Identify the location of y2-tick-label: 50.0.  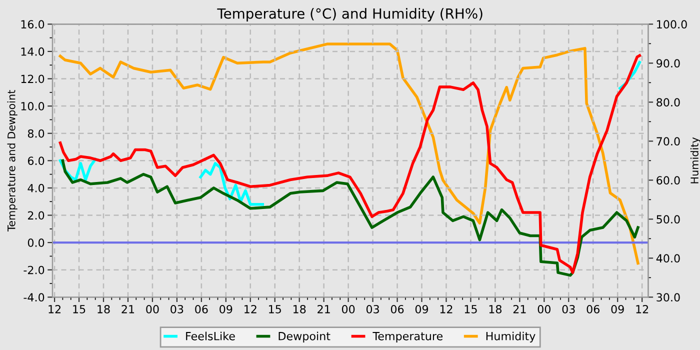
(668, 219).